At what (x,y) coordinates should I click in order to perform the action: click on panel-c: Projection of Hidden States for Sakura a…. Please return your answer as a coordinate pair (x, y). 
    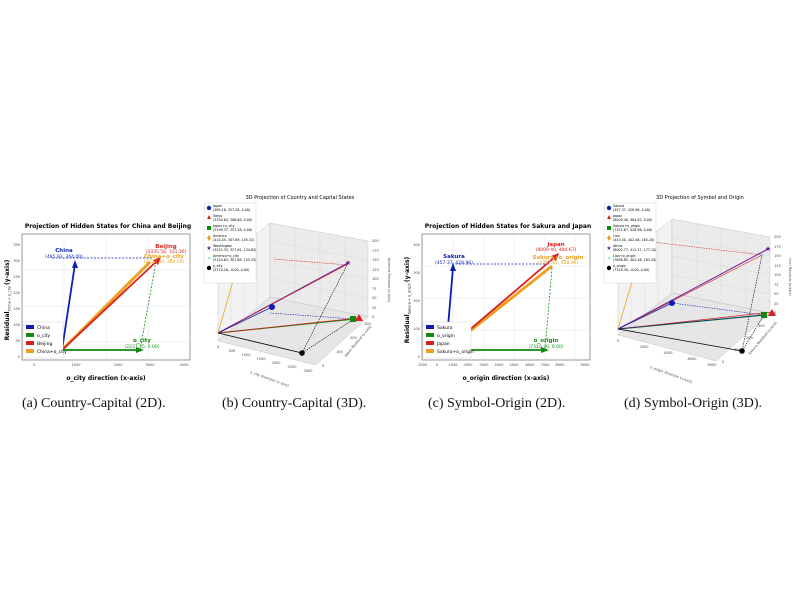
    Looking at the image, I should click on (500, 300).